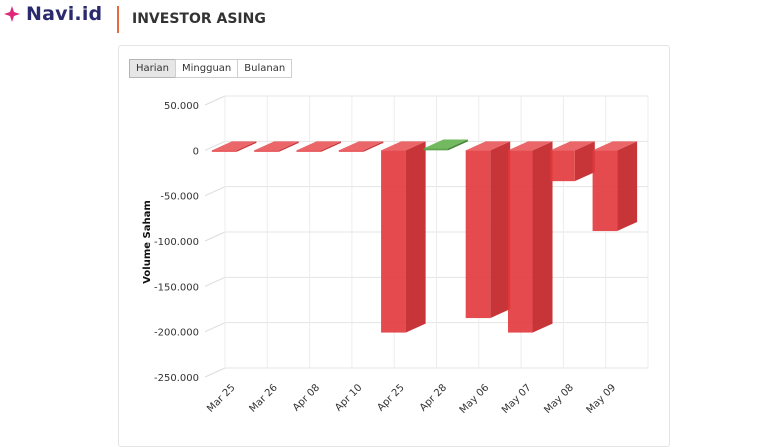 This screenshot has width=768, height=447. I want to click on x-tick-label: Apr 10, so click(348, 397).